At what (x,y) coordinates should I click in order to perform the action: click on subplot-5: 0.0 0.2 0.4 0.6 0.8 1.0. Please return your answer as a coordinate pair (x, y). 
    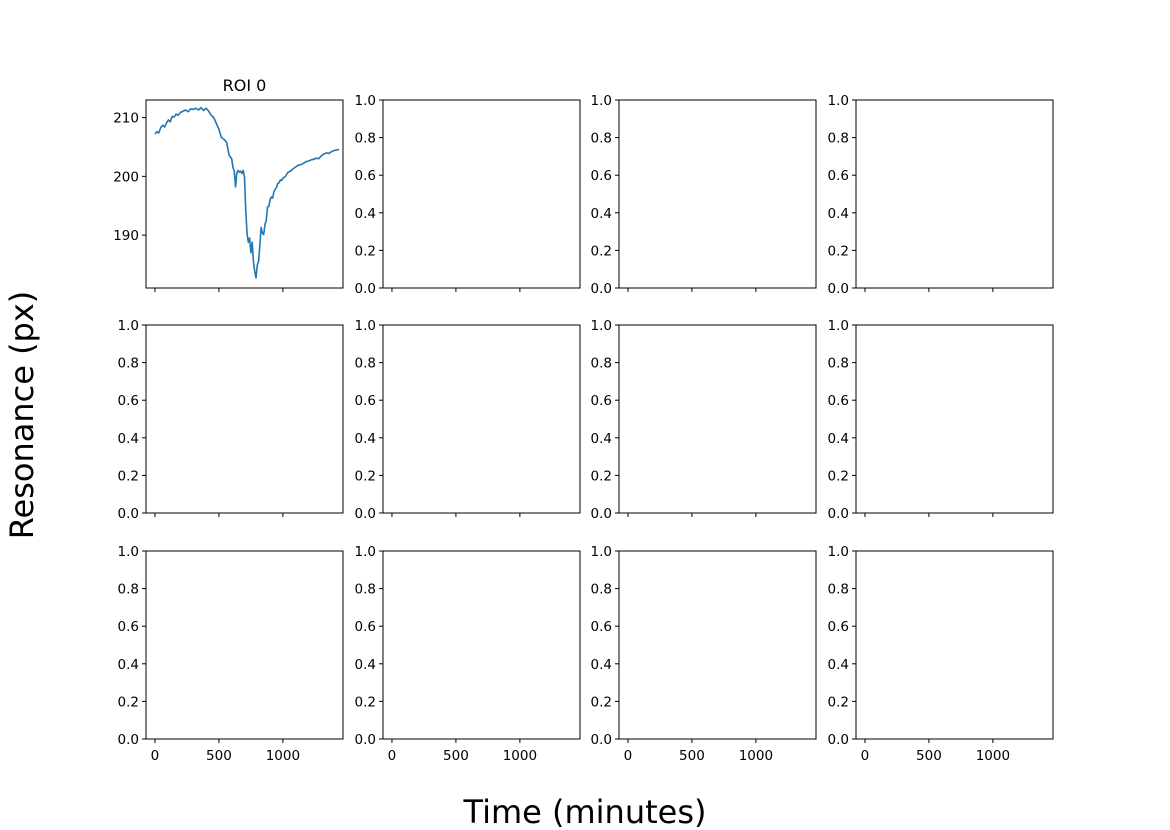
    Looking at the image, I should click on (468, 420).